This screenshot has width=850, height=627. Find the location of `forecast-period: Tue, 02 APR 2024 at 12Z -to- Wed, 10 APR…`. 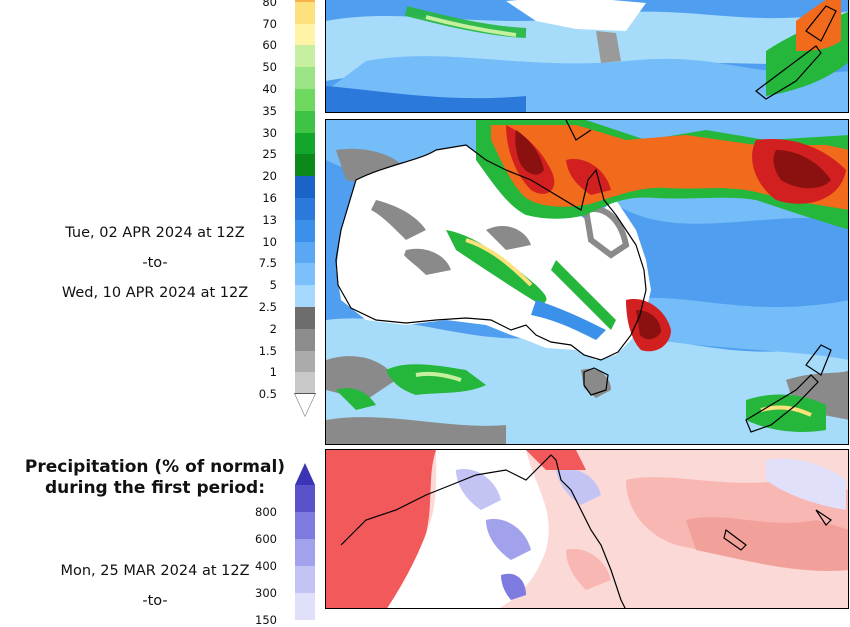

forecast-period: Tue, 02 APR 2024 at 12Z -to- Wed, 10 APR… is located at coordinates (155, 270).